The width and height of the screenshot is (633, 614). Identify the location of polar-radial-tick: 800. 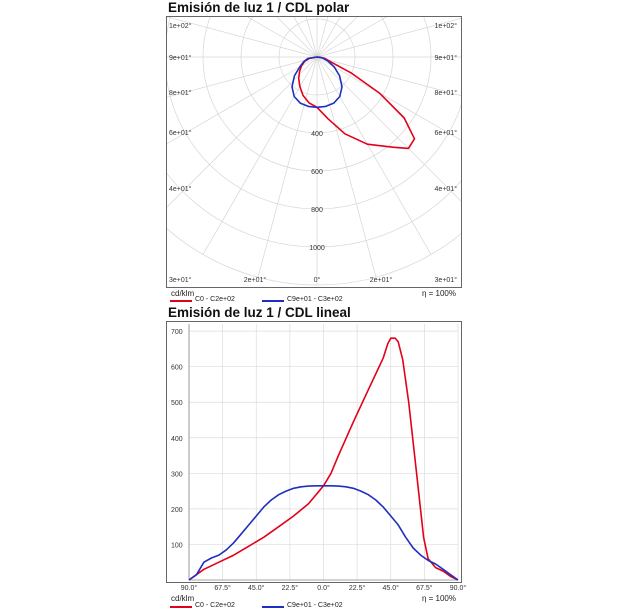
(317, 210).